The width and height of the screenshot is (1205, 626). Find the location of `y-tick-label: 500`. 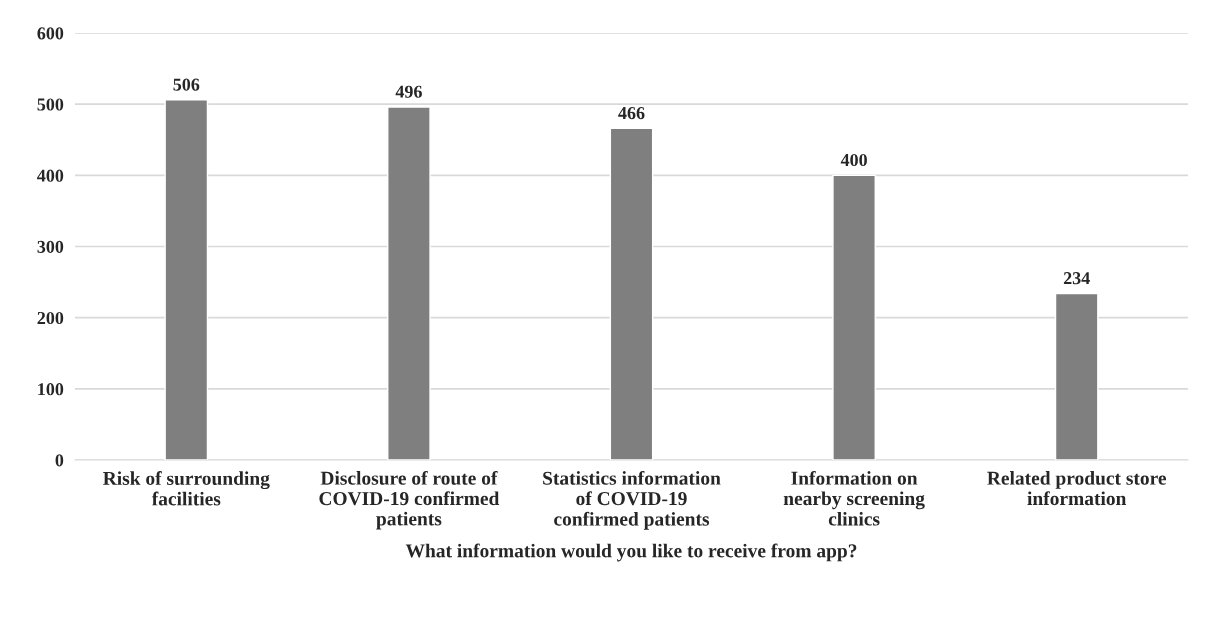

y-tick-label: 500 is located at coordinates (50, 104).